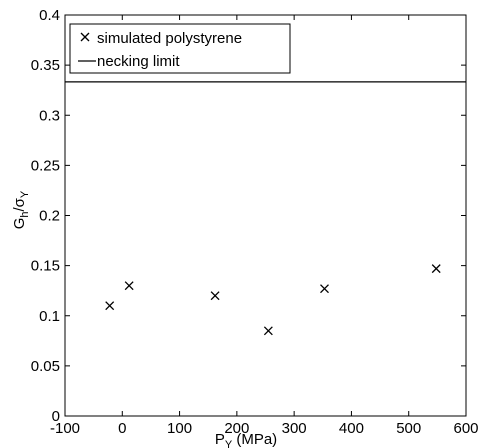 This screenshot has height=448, width=484. What do you see at coordinates (169, 38) in the screenshot?
I see `legend-label-simulated-polystyrene: simulated polystyrene` at bounding box center [169, 38].